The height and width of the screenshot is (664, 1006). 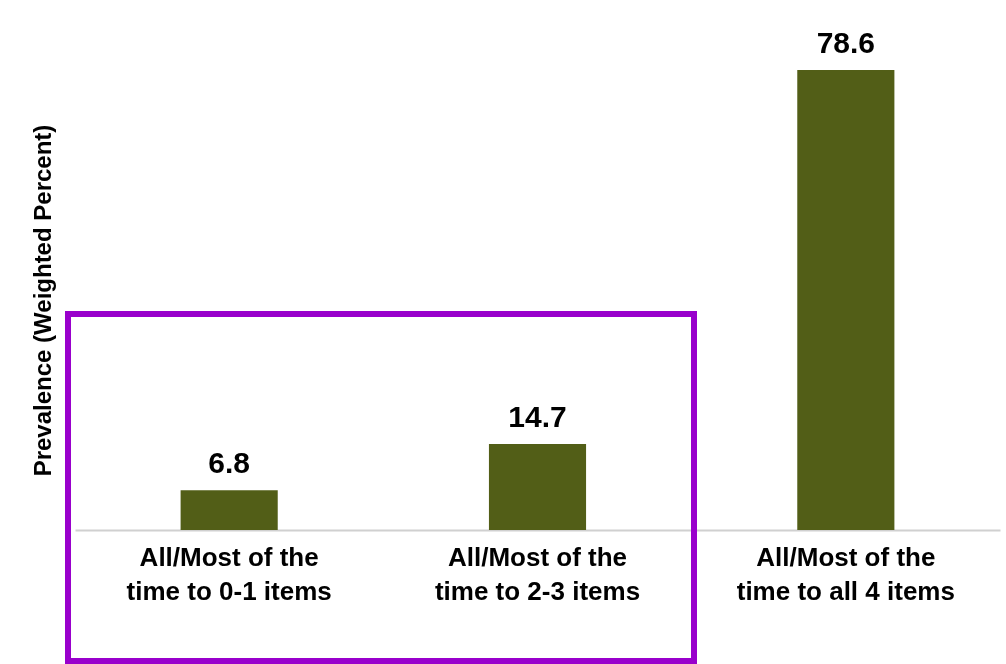 I want to click on data-label: 6.8, so click(x=229, y=463).